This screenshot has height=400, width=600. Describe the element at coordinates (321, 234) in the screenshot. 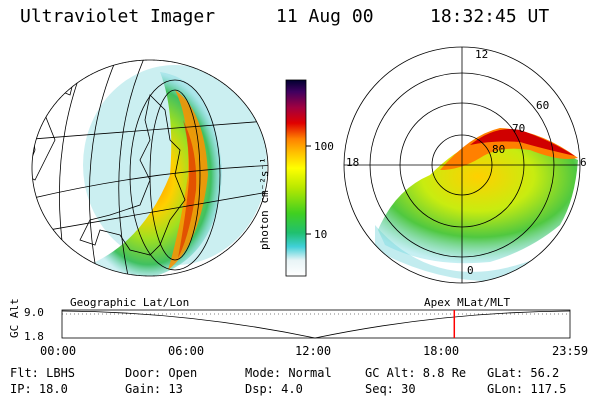

I see `colorbar-tick-10: 10` at that location.